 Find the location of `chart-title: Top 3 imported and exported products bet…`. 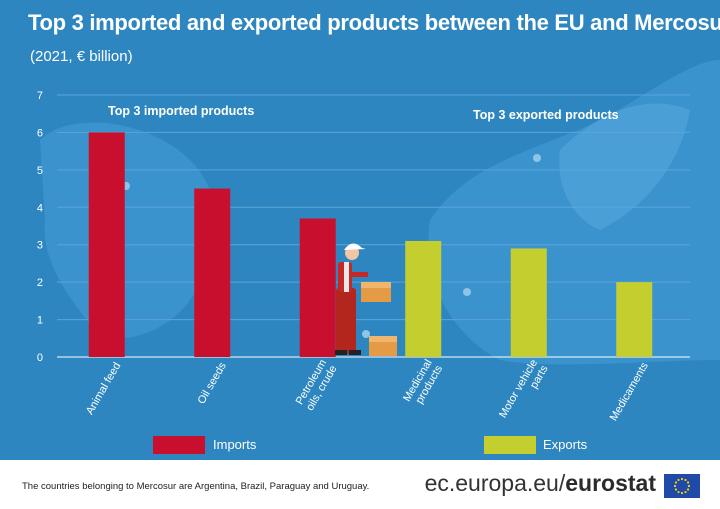

chart-title: Top 3 imported and exported products bet… is located at coordinates (374, 22).